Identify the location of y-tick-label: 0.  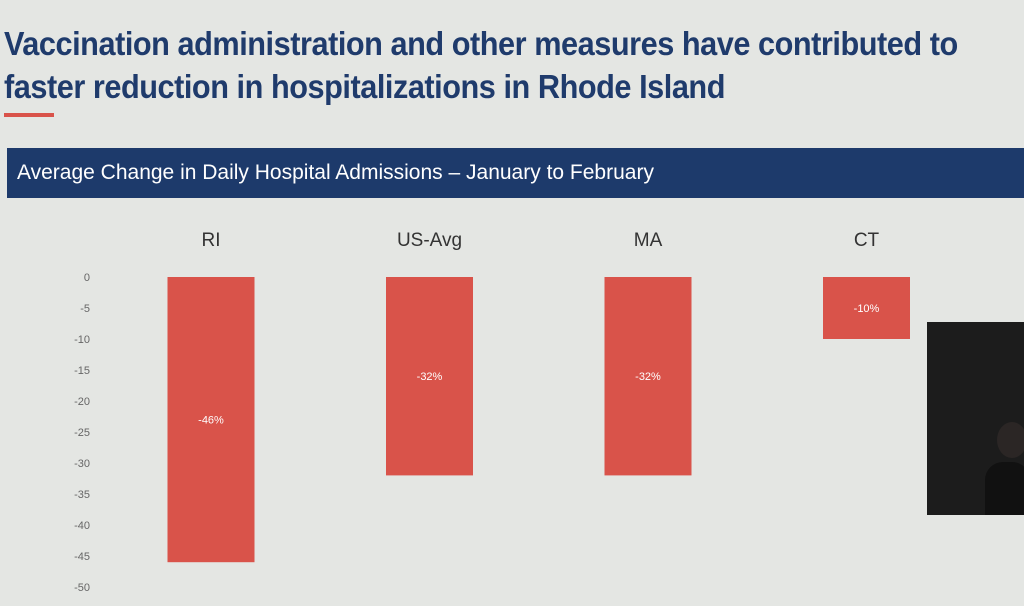
(87, 278).